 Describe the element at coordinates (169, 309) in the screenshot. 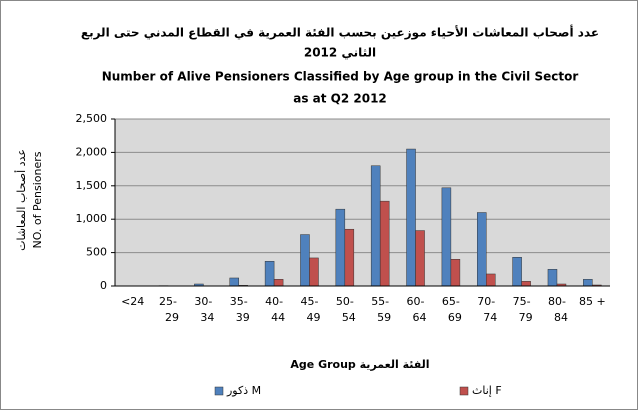

I see `x-tick-label: 25-29` at that location.